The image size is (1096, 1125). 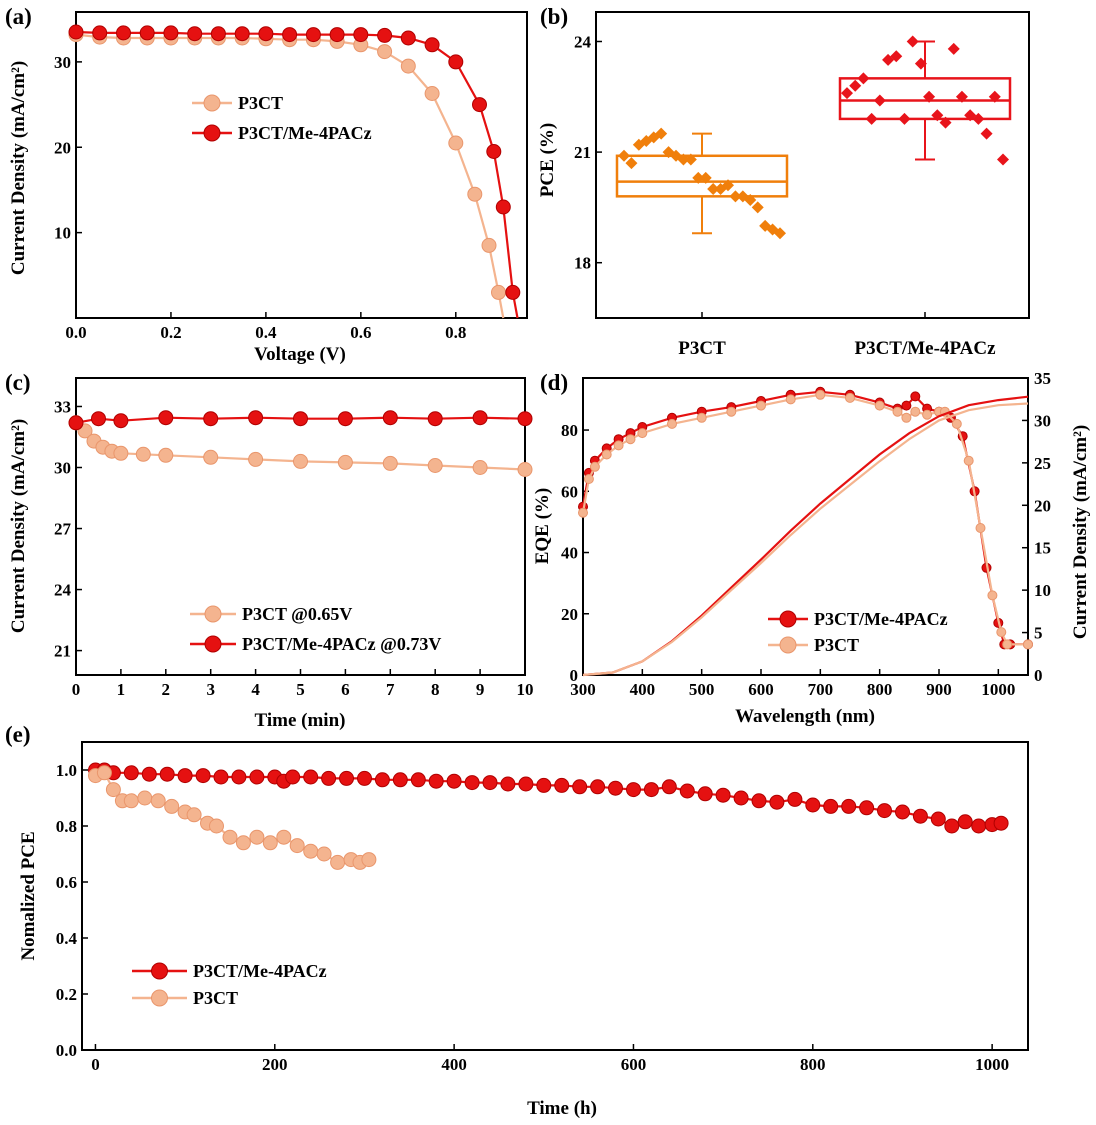 What do you see at coordinates (170, 332) in the screenshot?
I see `x-tick-label-0-1: 0.2` at bounding box center [170, 332].